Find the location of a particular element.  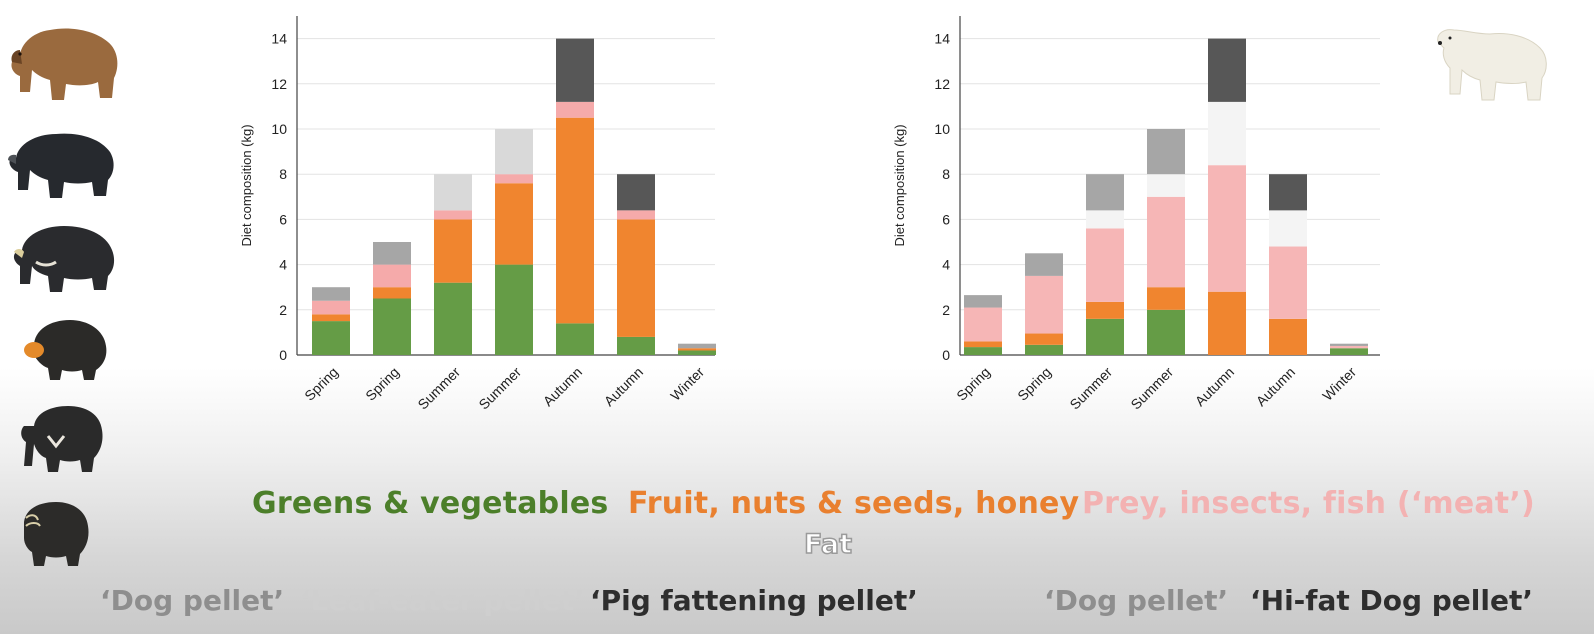

polar-bear-icon is located at coordinates (1492, 65).